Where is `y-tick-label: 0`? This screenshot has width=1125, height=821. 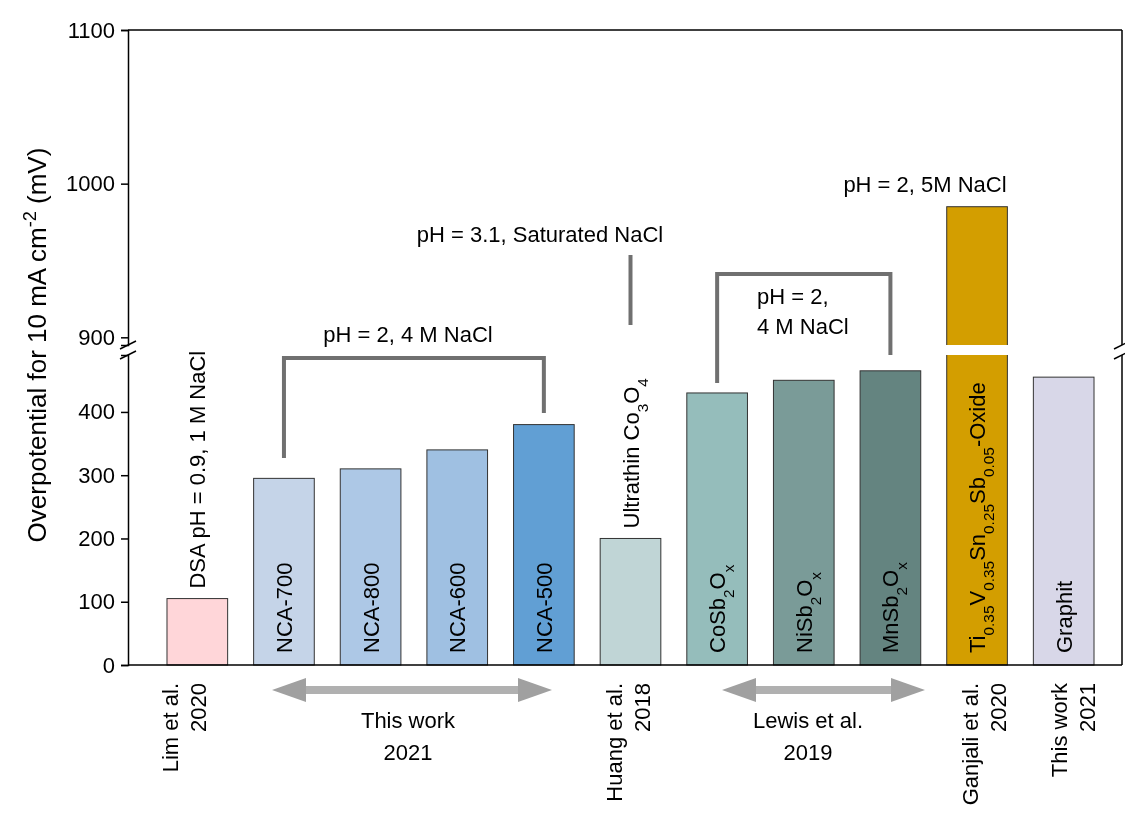 y-tick-label: 0 is located at coordinates (108, 665).